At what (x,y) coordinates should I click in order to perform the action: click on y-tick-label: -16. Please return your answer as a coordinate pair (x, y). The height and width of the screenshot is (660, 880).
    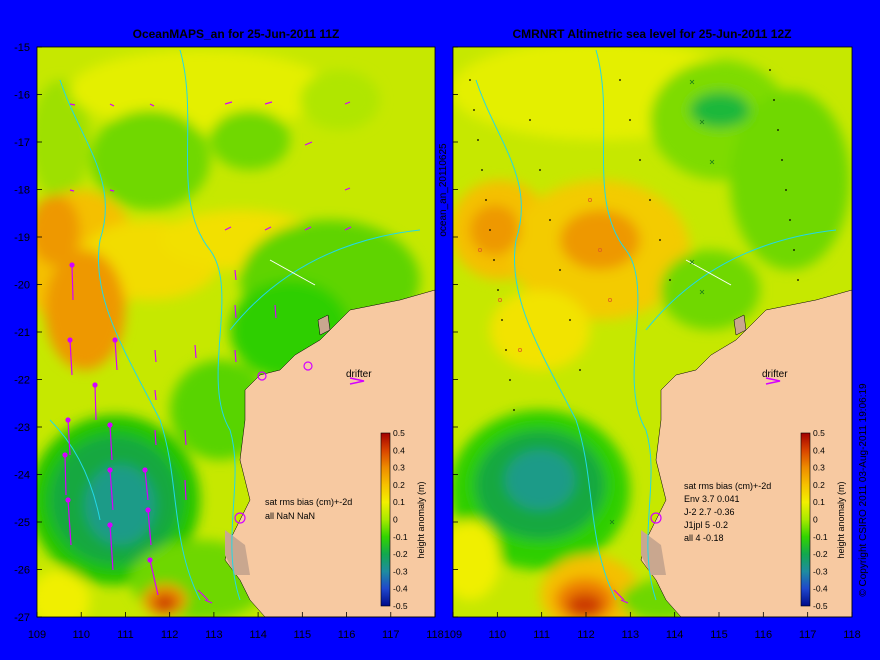
    Looking at the image, I should click on (22, 96).